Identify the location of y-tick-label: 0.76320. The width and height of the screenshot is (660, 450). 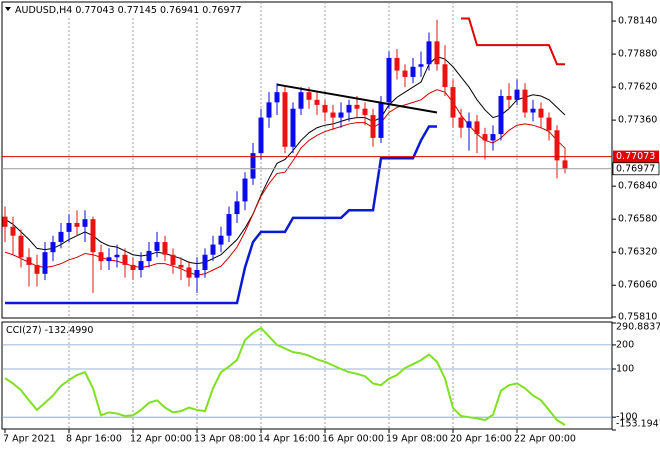
(637, 252).